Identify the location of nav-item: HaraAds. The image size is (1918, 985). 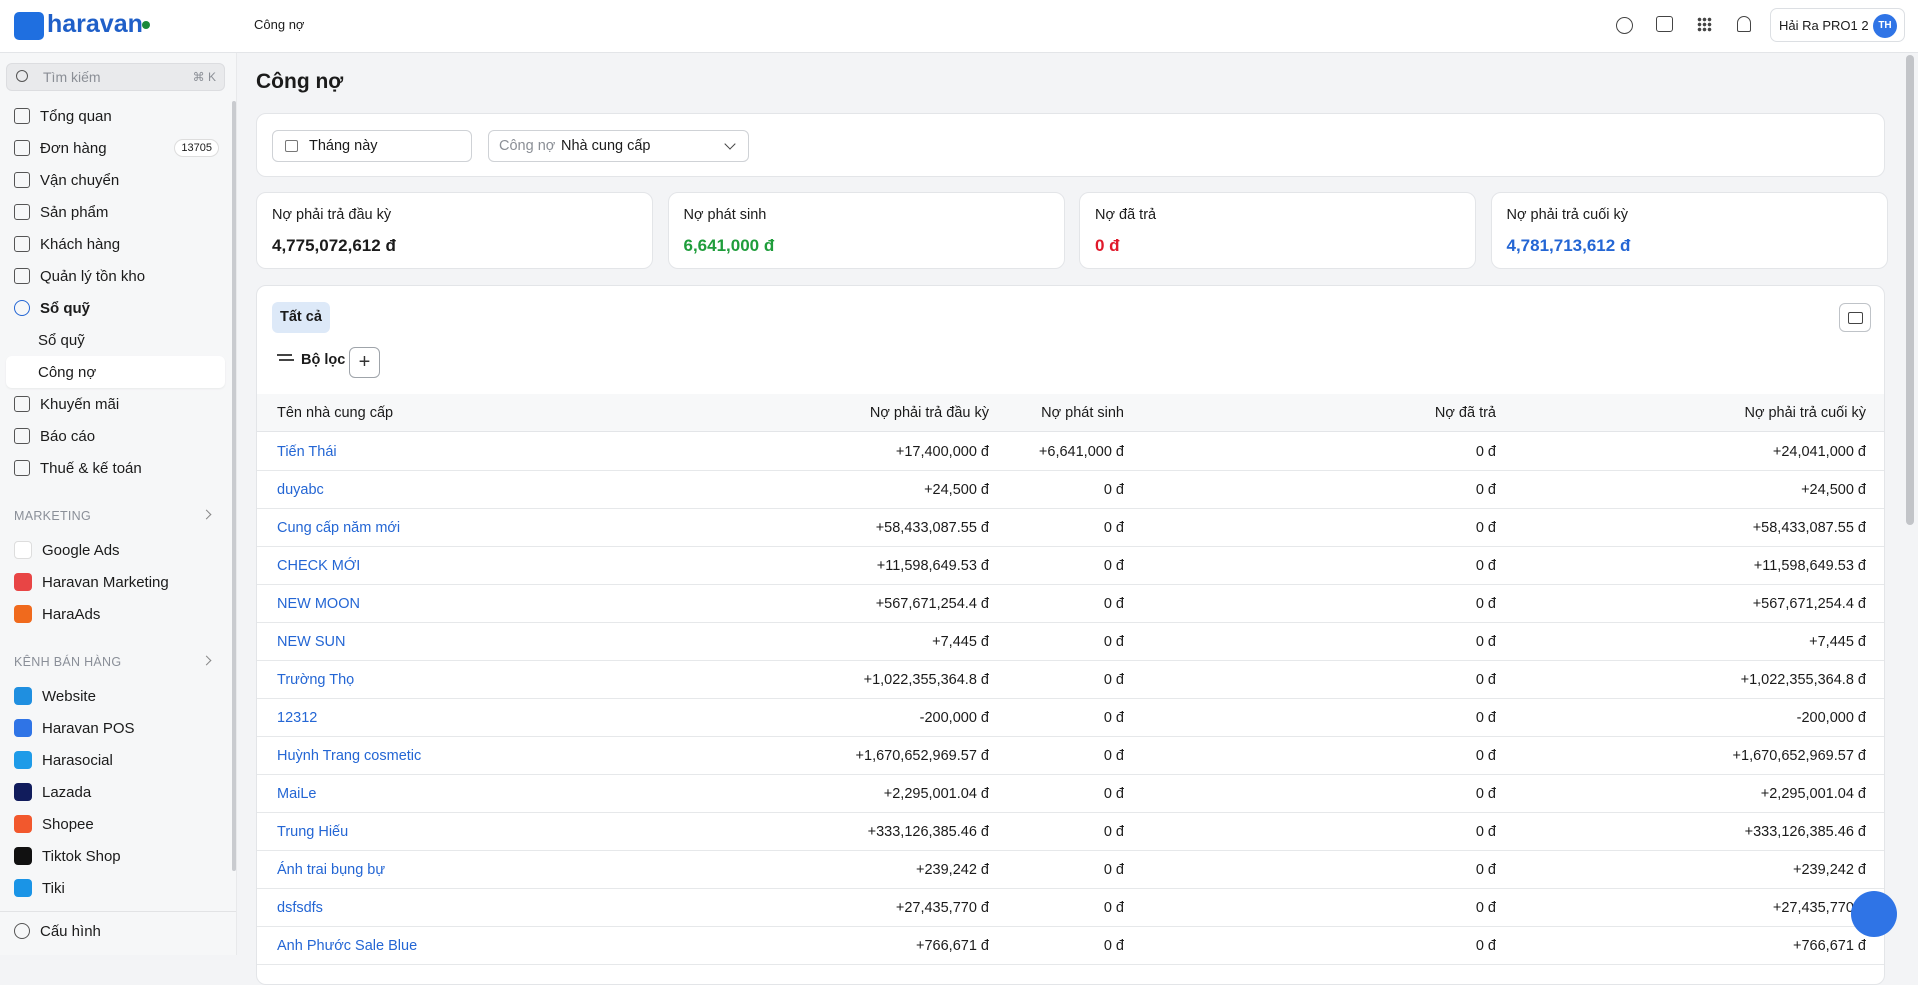
(115, 614).